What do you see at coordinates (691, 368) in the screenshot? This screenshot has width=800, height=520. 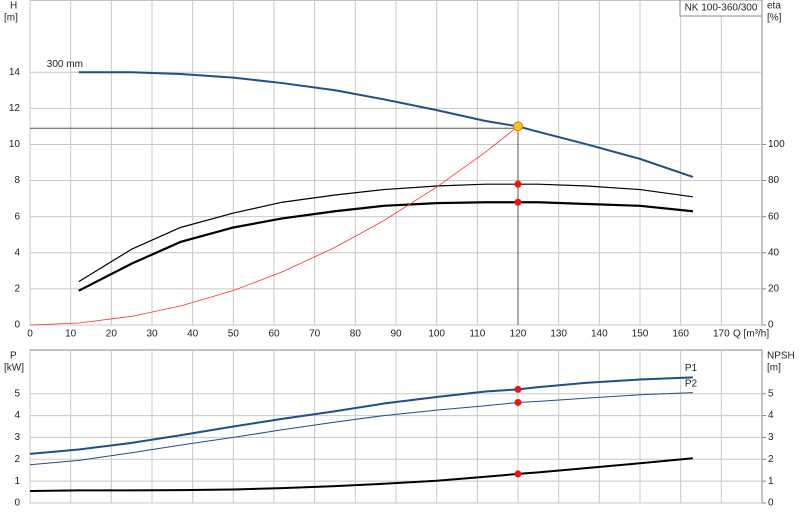 I see `series-label: P1` at bounding box center [691, 368].